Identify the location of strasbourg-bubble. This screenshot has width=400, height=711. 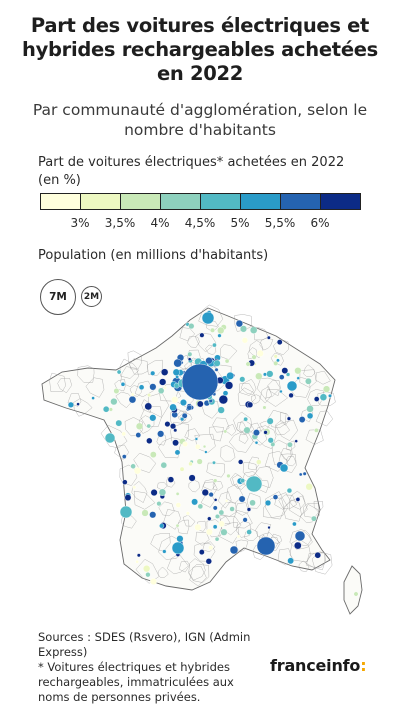
(292, 386).